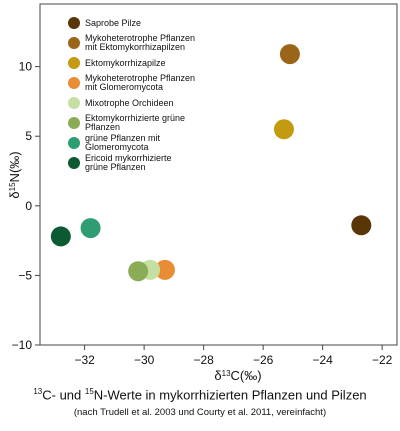  Describe the element at coordinates (26, 67) in the screenshot. I see `y-tick-label: 10` at that location.